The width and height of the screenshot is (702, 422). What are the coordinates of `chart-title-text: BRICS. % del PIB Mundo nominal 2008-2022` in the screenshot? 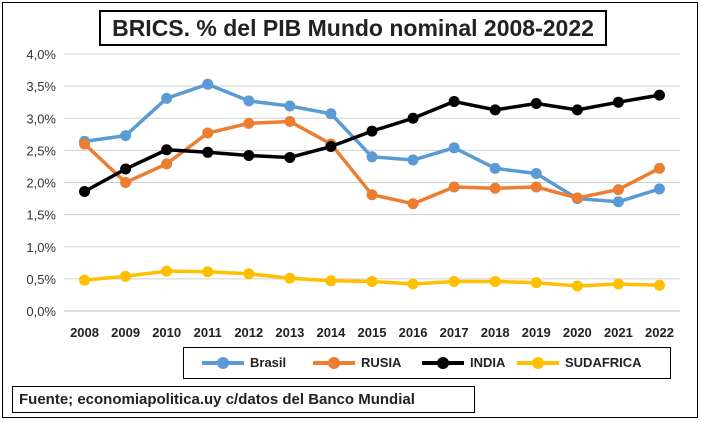 It's located at (353, 27).